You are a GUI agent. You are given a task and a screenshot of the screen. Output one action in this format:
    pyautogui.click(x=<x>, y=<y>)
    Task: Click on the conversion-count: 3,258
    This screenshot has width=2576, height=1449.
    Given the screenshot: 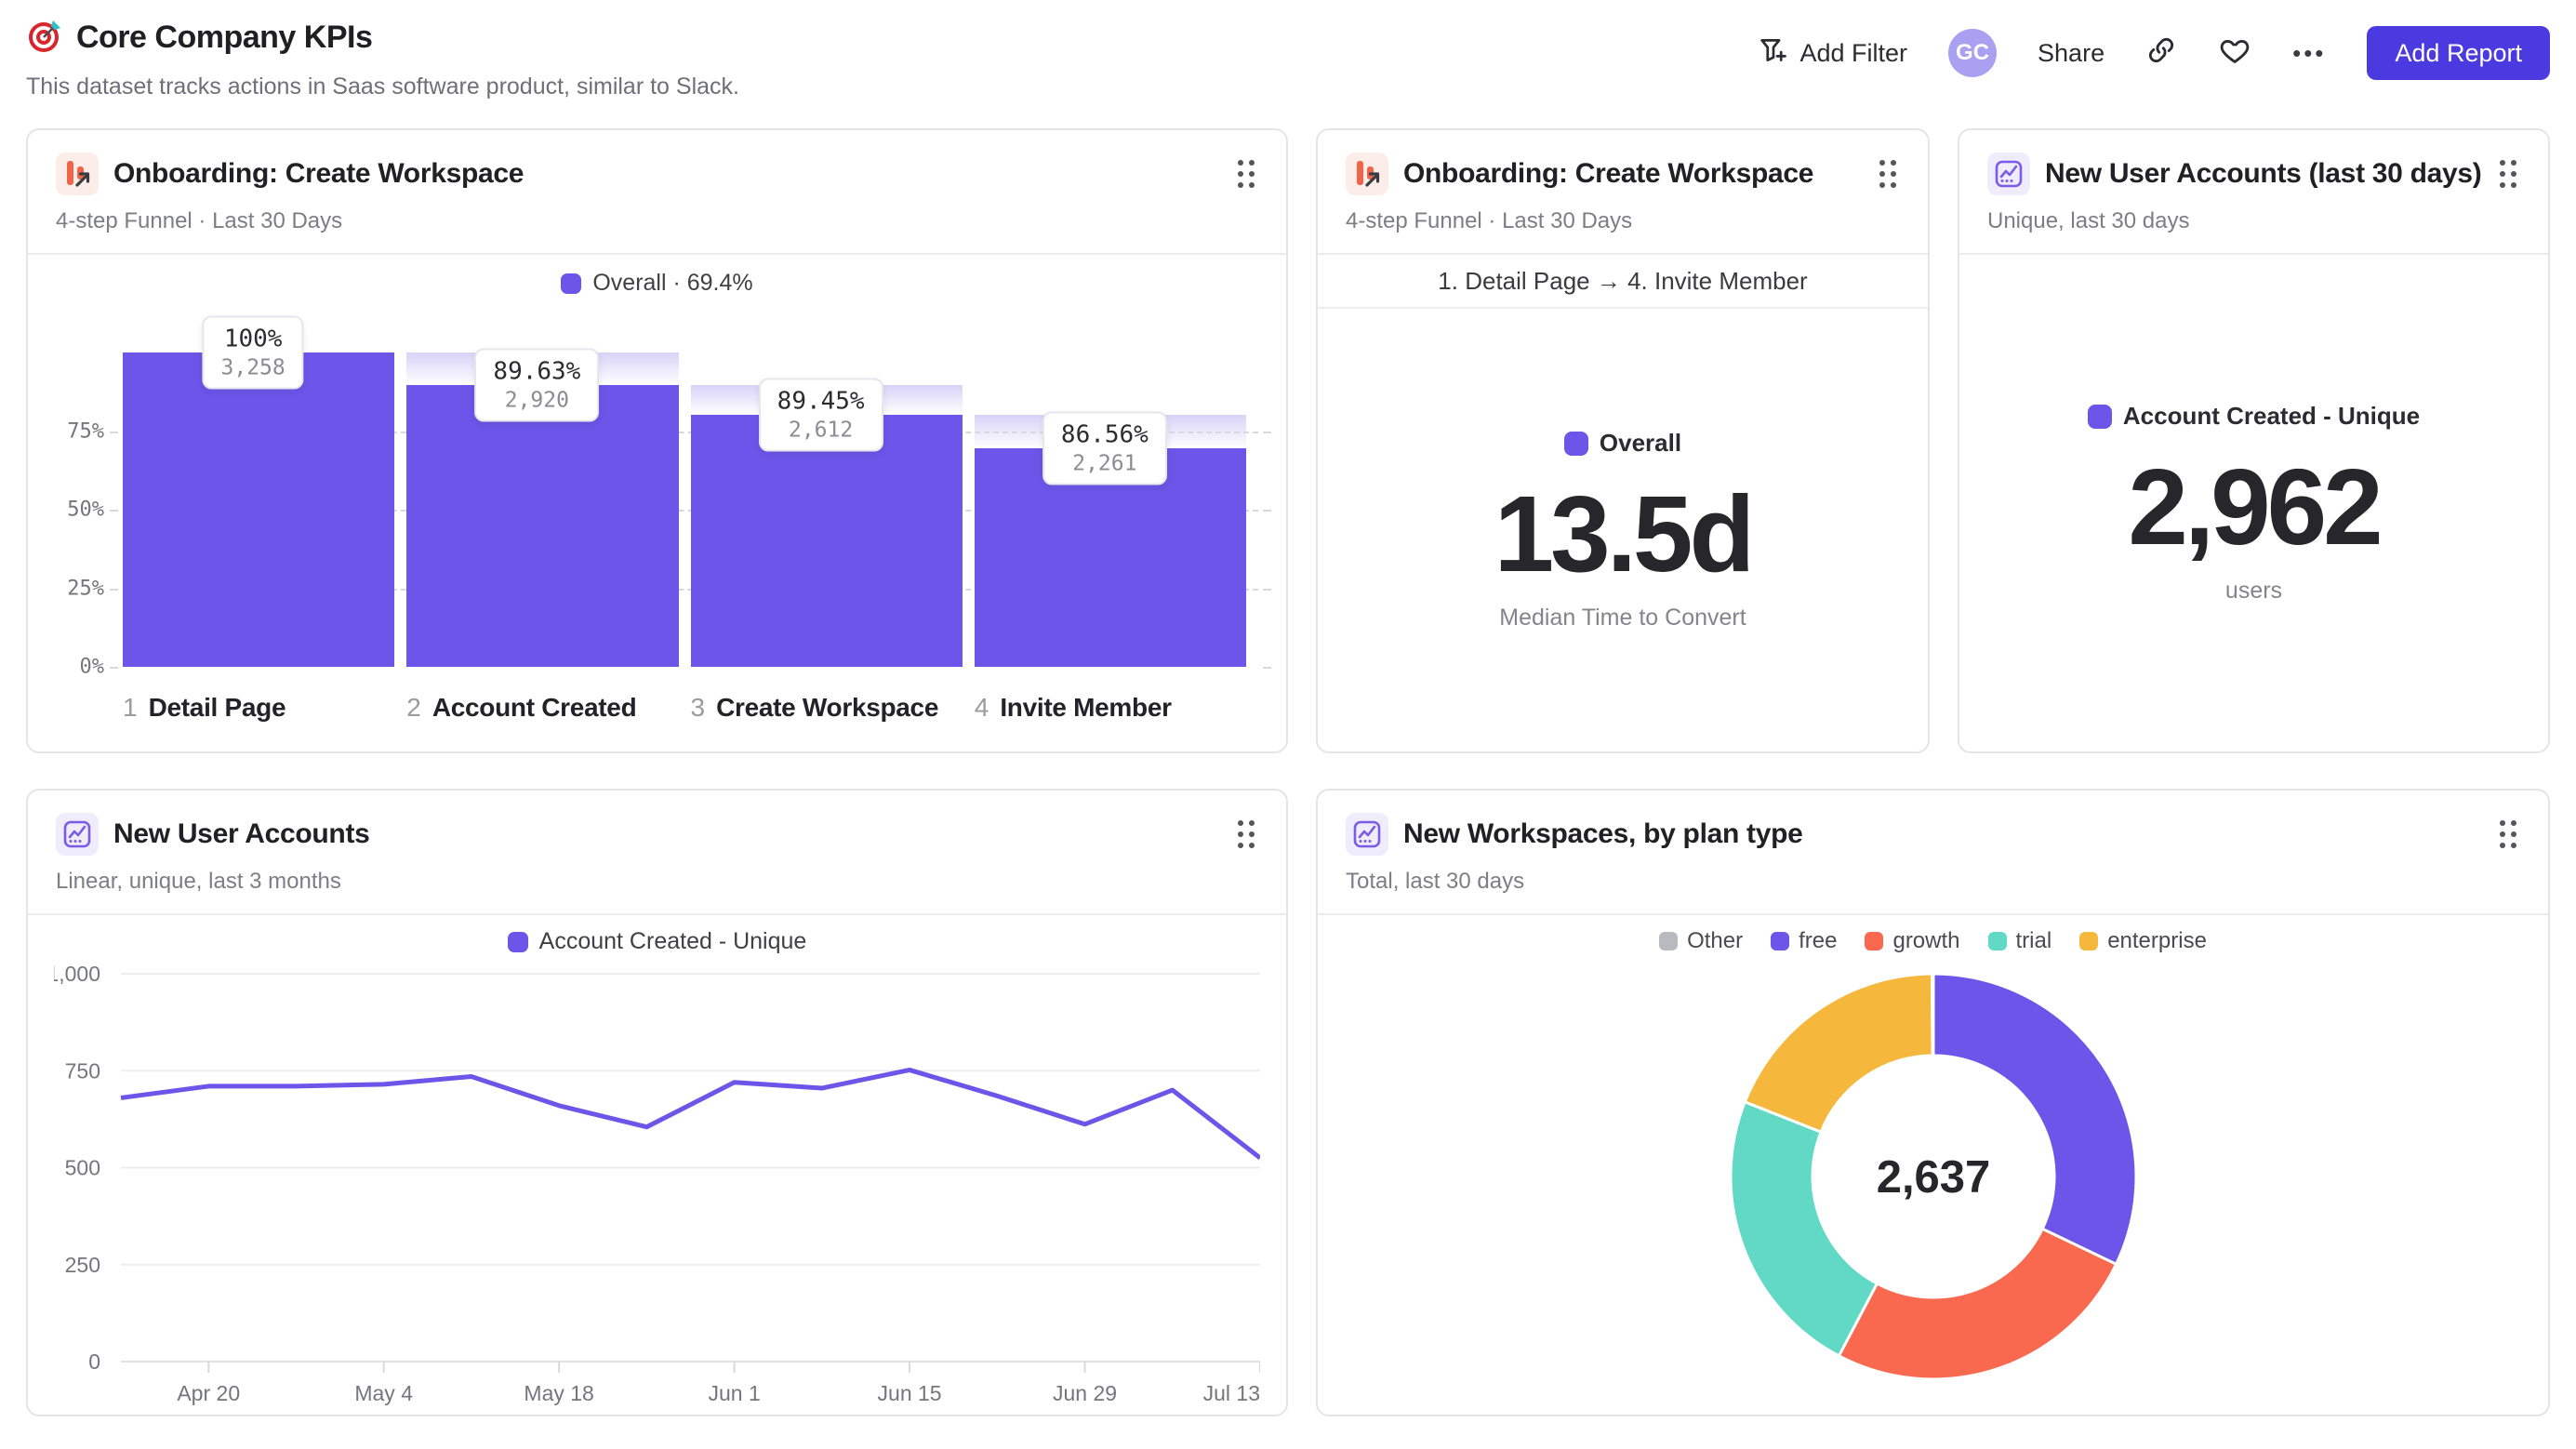 What is the action you would take?
    pyautogui.click(x=252, y=368)
    